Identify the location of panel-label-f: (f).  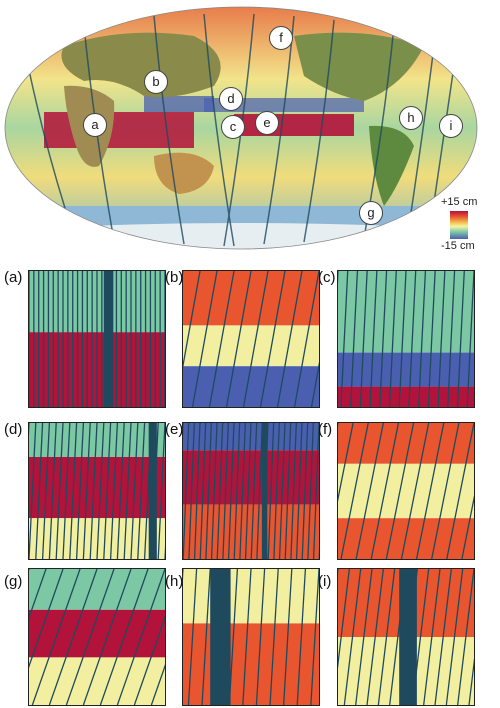
(325, 429).